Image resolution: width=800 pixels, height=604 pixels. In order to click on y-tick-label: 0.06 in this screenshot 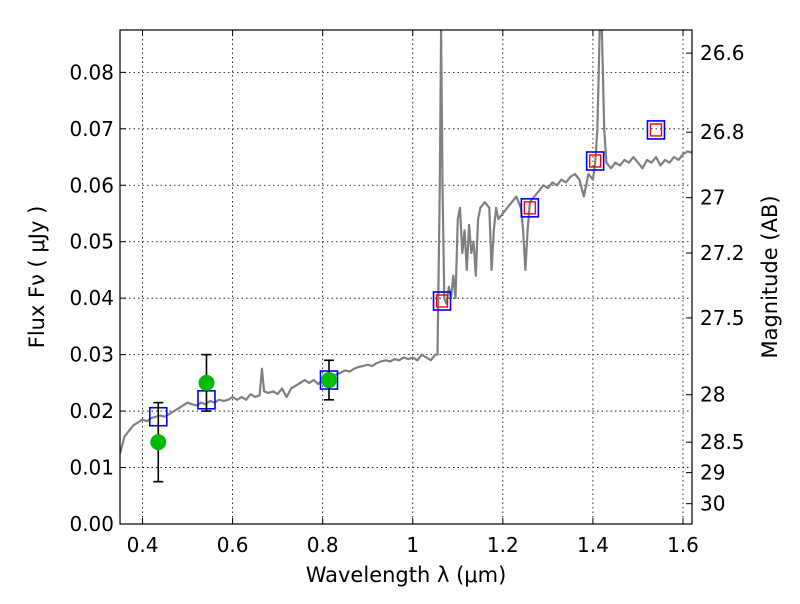, I will do `click(91, 185)`.